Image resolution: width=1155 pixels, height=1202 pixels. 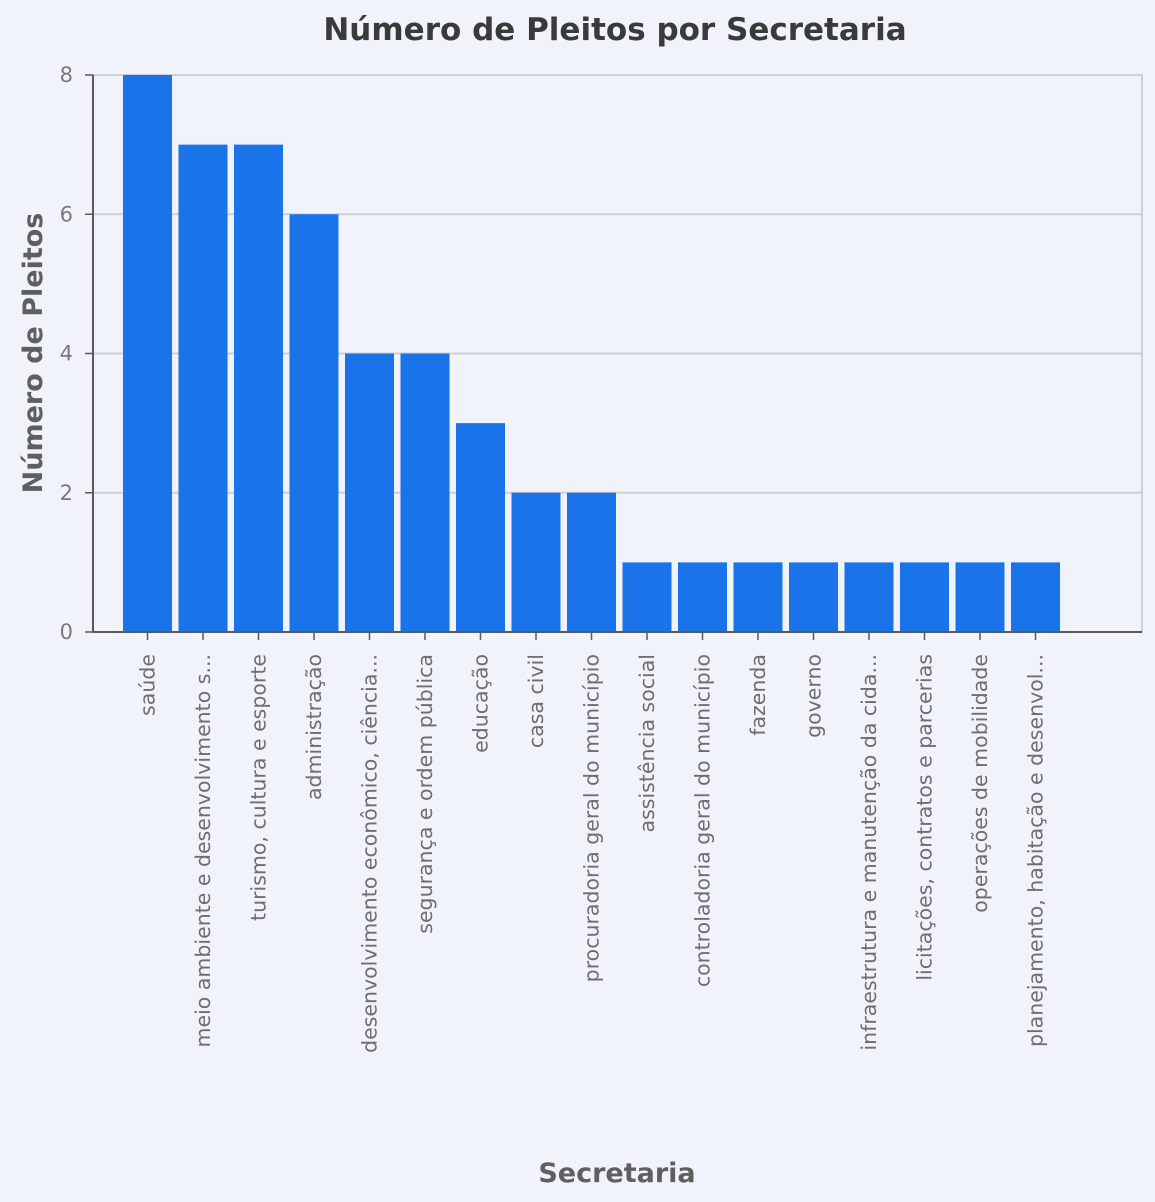 I want to click on y-tick-label: 4, so click(x=66, y=354).